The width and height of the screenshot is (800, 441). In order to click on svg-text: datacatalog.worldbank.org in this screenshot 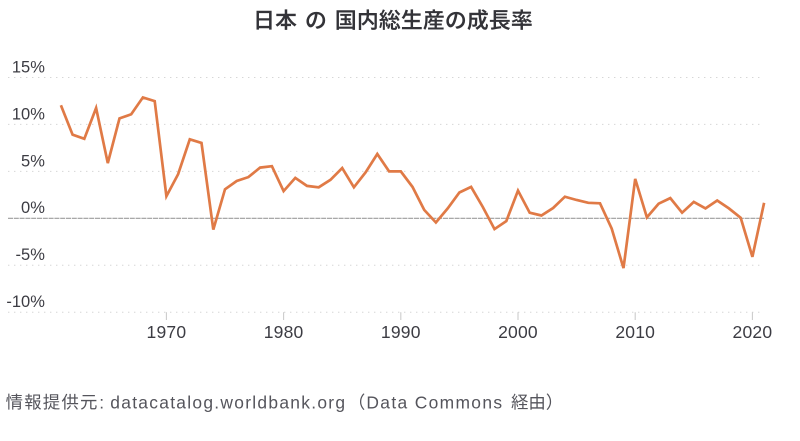, I will do `click(228, 402)`.